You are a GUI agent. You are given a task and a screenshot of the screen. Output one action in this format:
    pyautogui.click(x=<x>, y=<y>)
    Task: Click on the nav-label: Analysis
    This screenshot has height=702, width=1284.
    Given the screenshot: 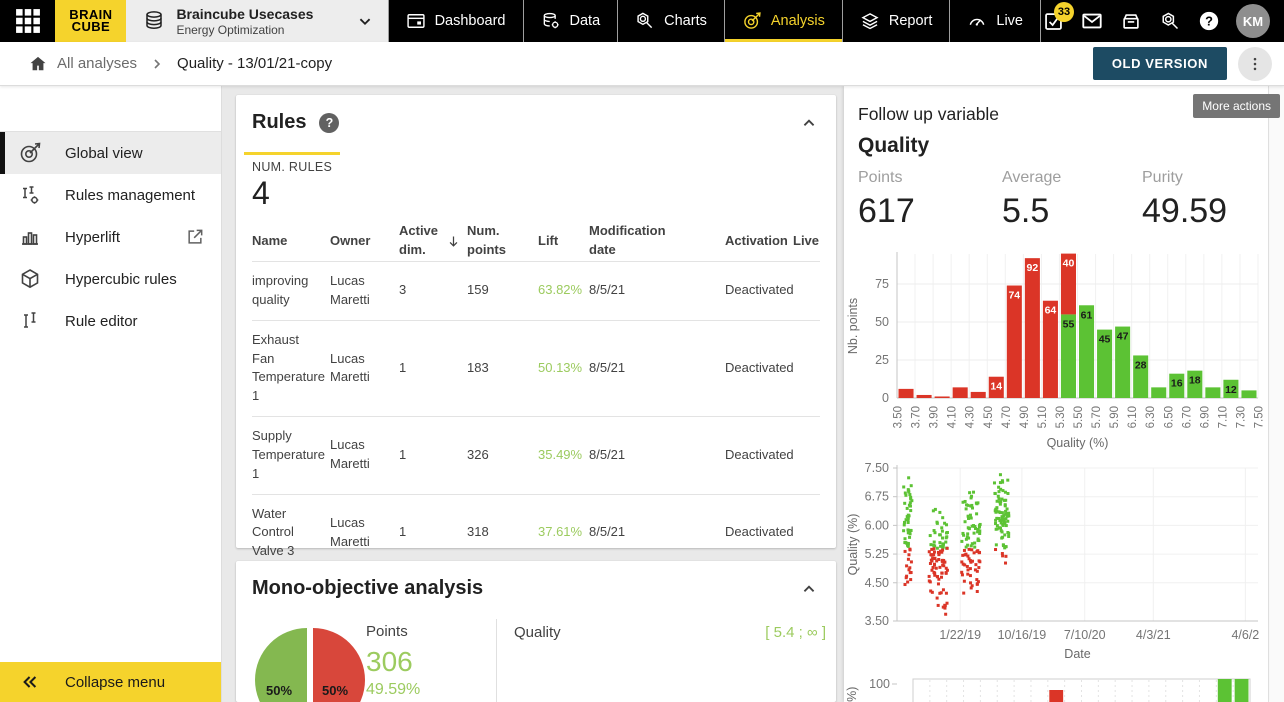 What is the action you would take?
    pyautogui.click(x=797, y=21)
    